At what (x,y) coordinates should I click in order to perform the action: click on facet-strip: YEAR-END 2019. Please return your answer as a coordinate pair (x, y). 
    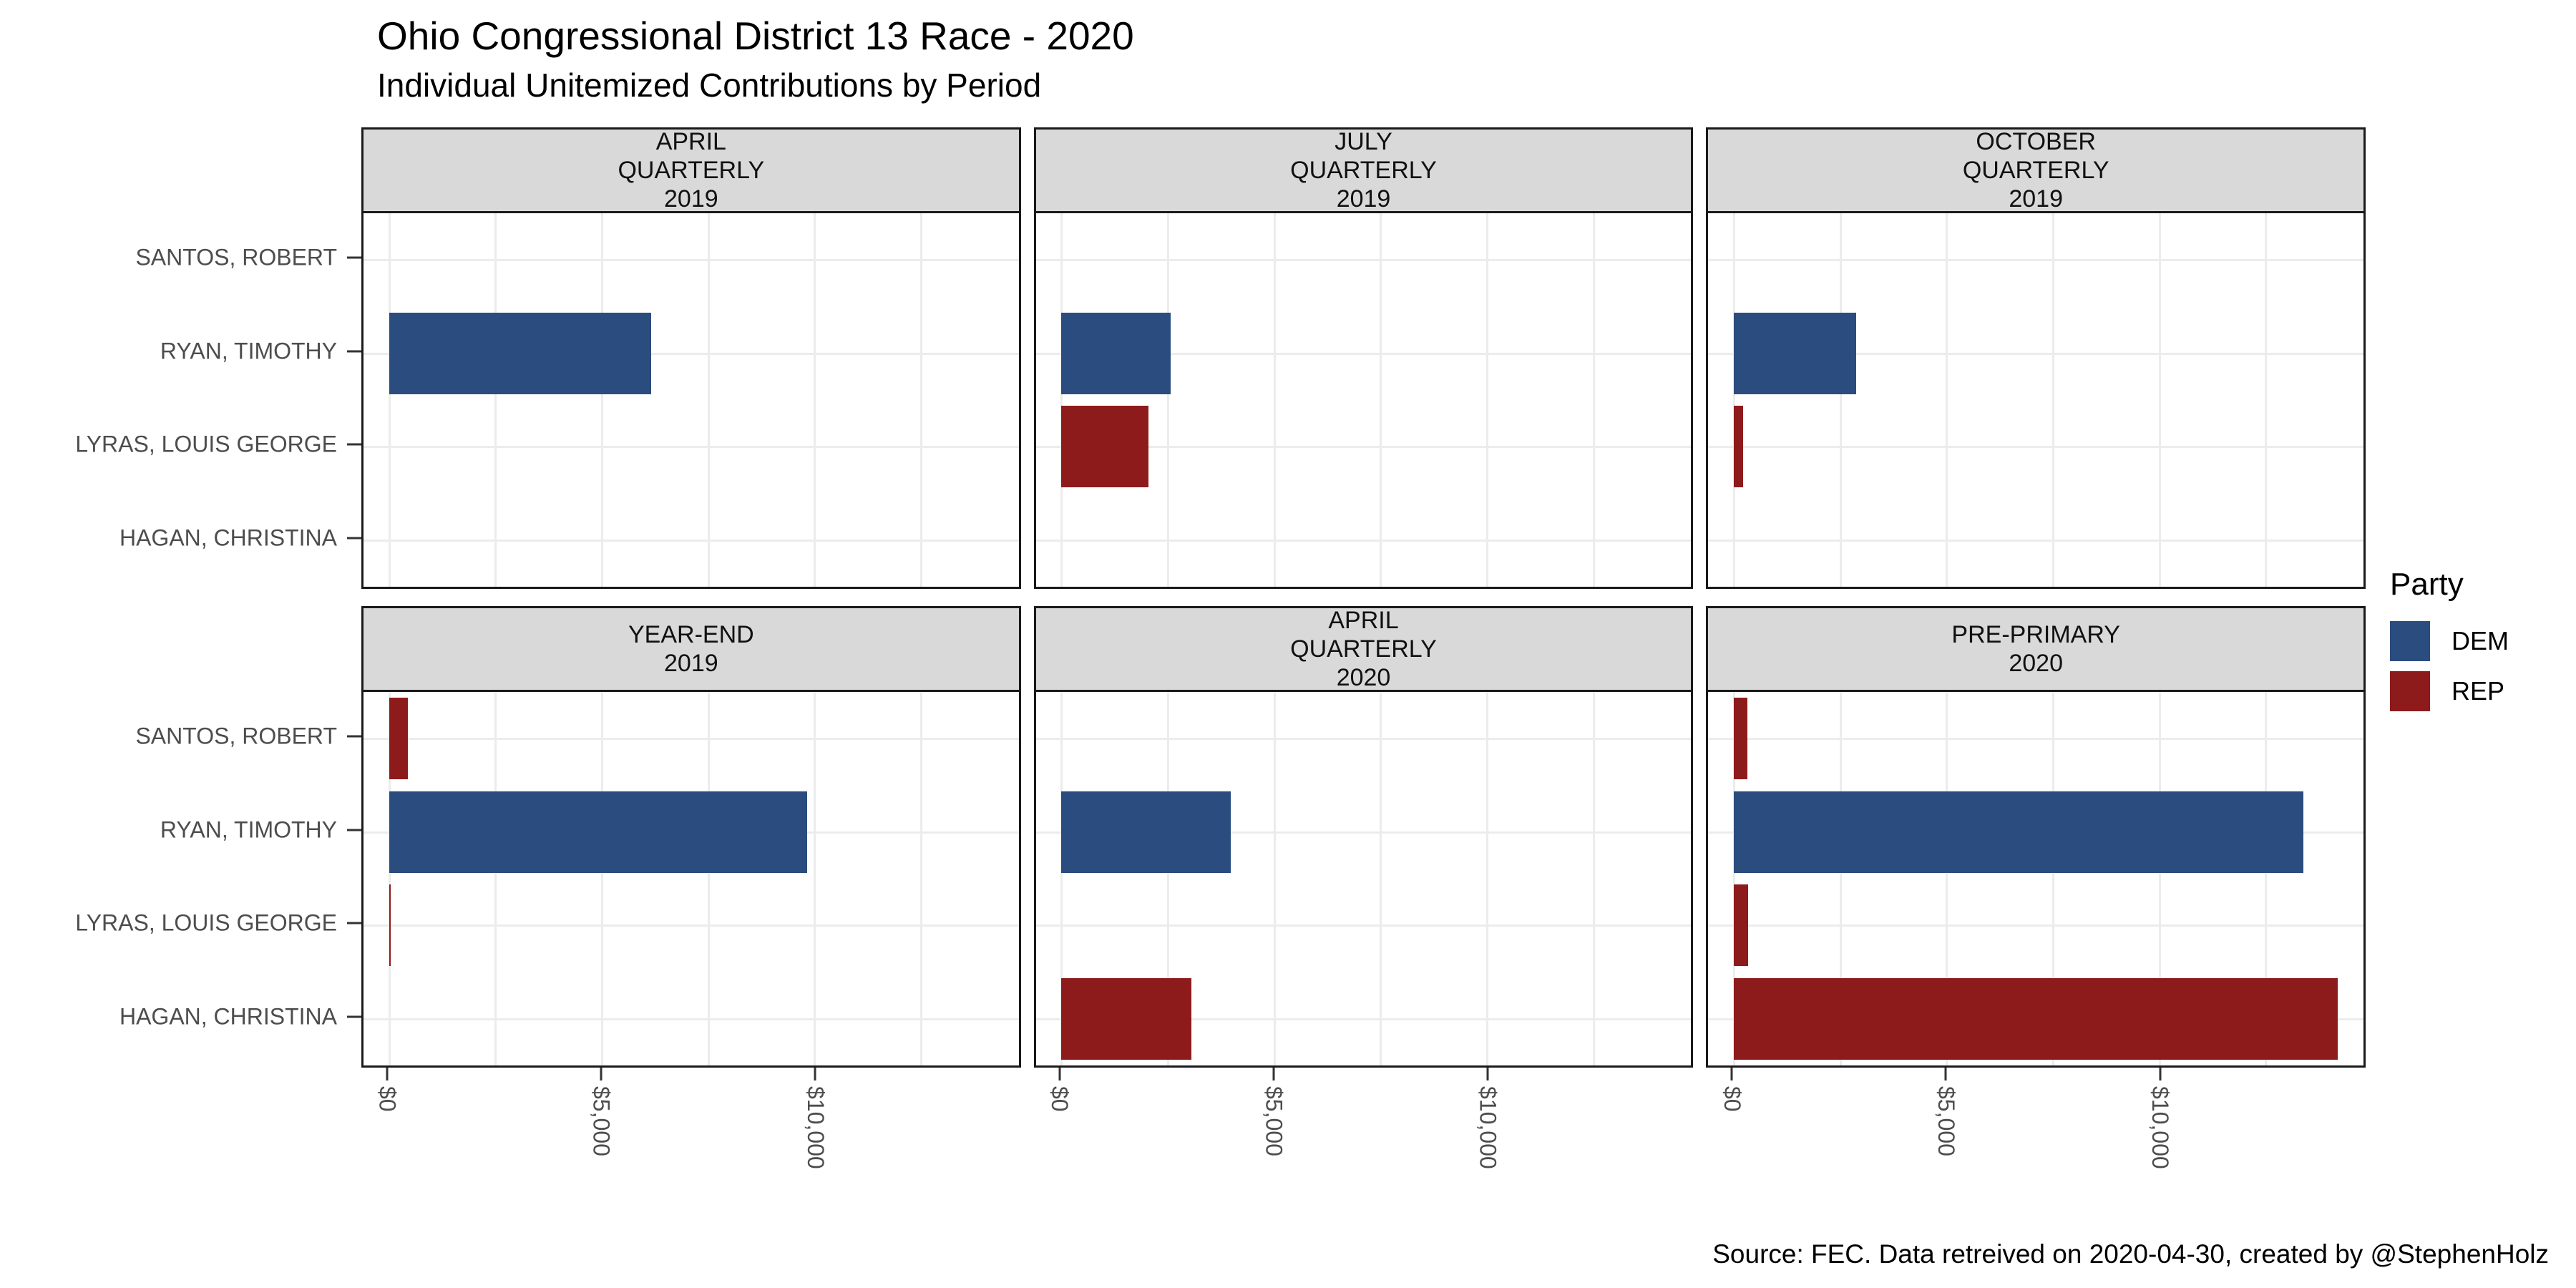
    Looking at the image, I should click on (691, 649).